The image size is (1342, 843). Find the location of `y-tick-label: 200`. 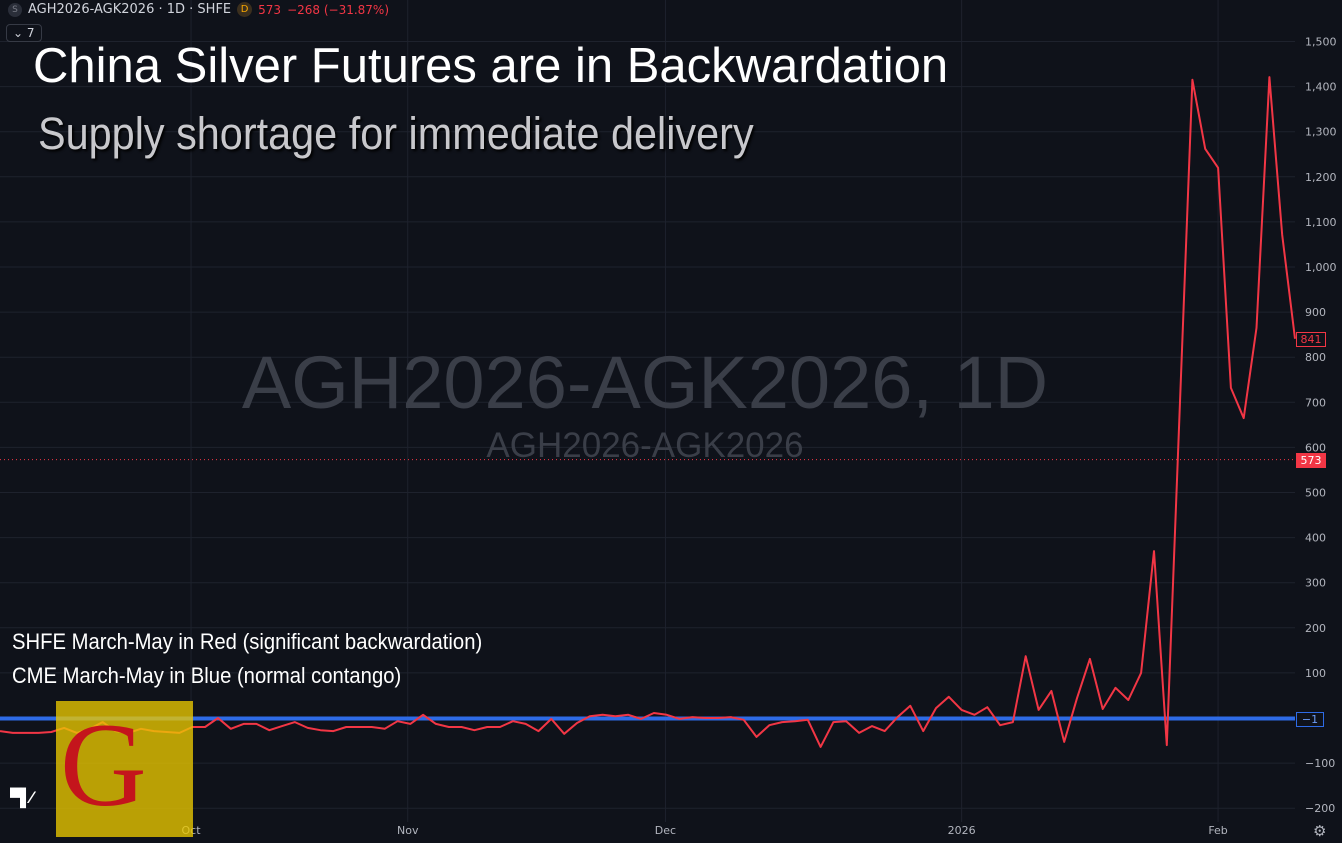

y-tick-label: 200 is located at coordinates (1315, 628).